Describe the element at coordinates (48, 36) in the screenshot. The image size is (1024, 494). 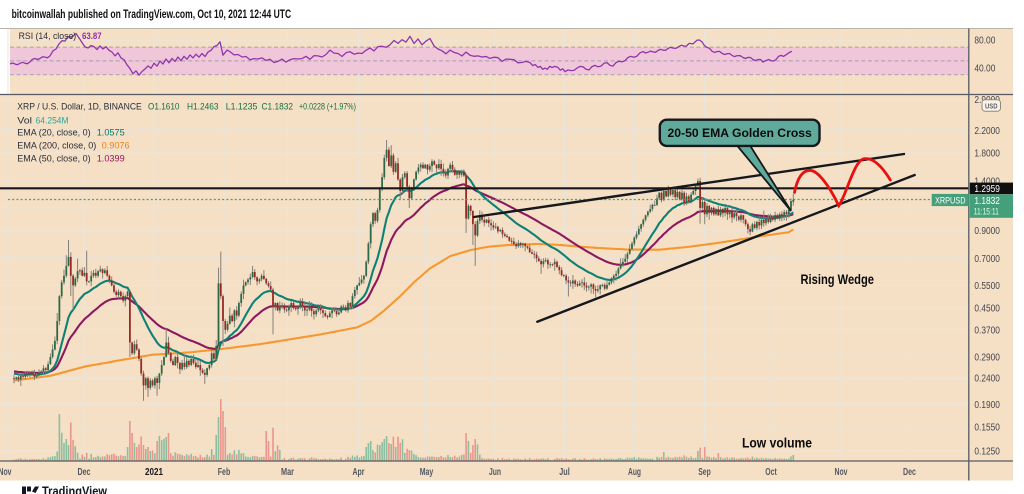
I see `svg-text: RSI (14, close)` at that location.